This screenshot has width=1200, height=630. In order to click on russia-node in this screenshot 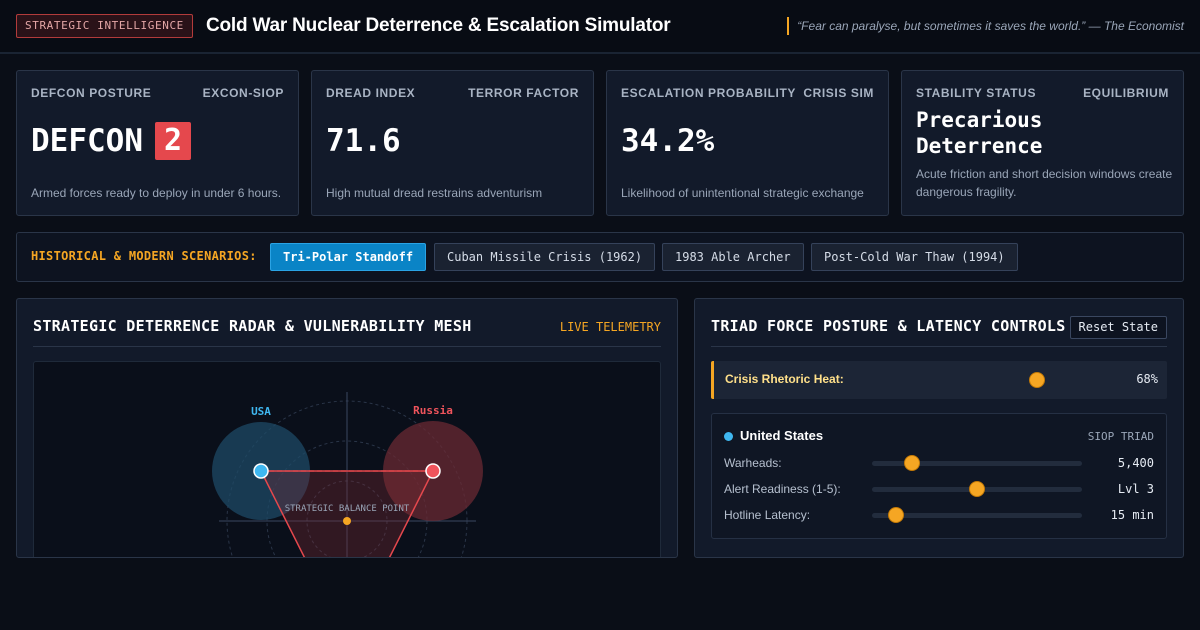, I will do `click(433, 471)`.